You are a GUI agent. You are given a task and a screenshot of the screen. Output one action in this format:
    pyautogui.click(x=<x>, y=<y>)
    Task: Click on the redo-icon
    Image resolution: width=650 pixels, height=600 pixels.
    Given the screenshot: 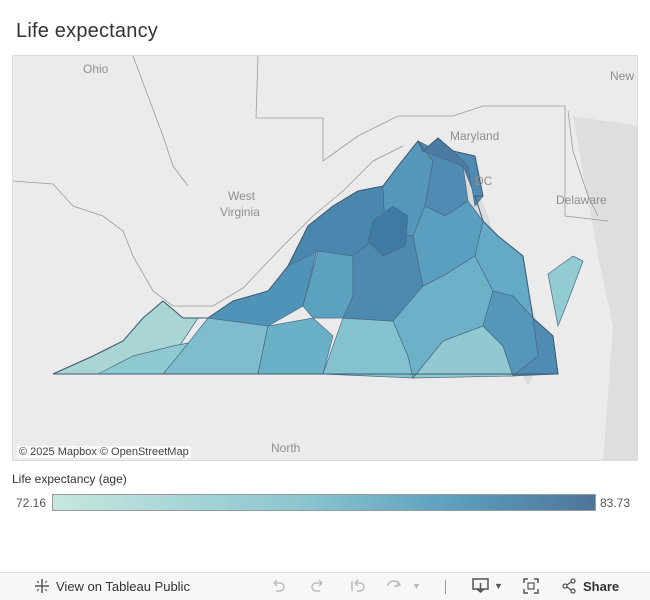 What is the action you would take?
    pyautogui.click(x=318, y=586)
    